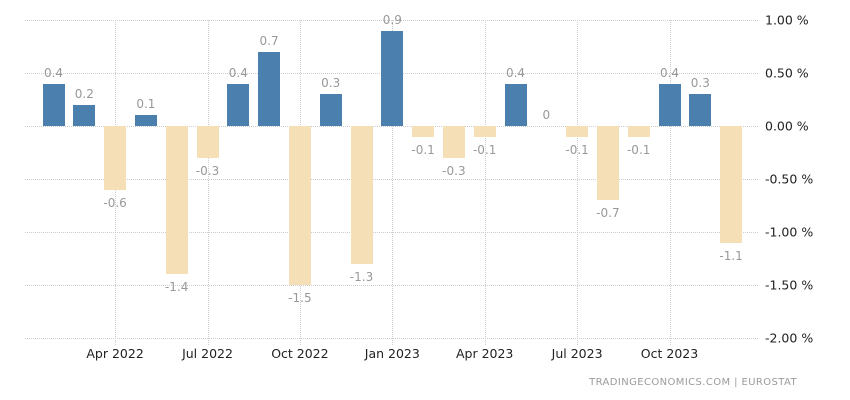 This screenshot has width=850, height=400. Describe the element at coordinates (84, 115) in the screenshot. I see `bar-mar-2022` at that location.